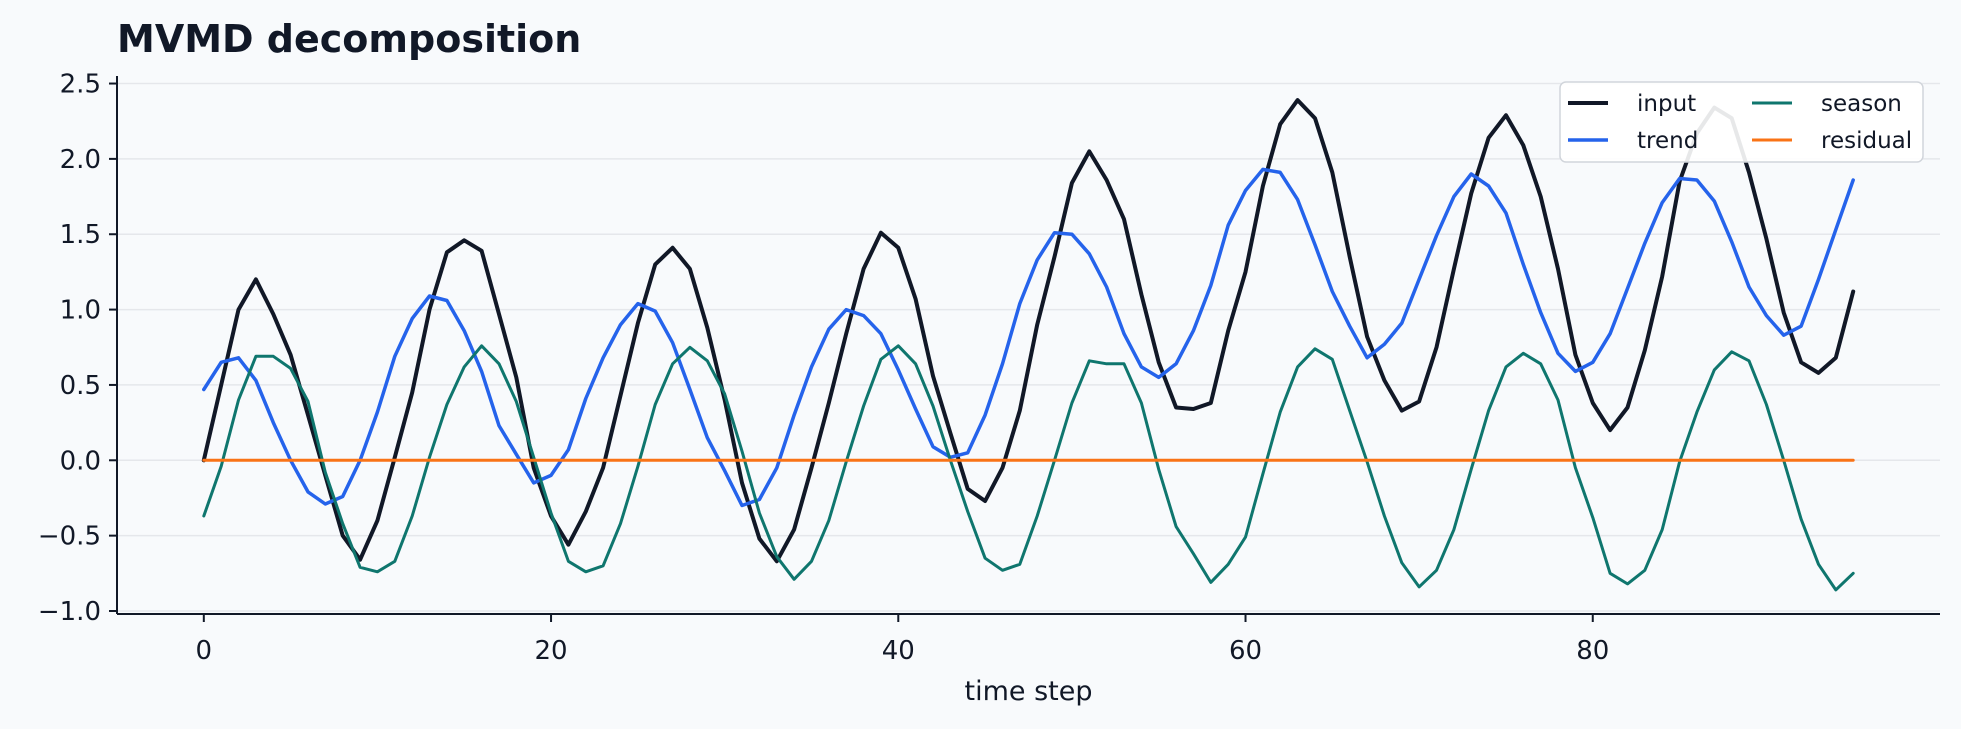  I want to click on legend-label-season: season, so click(1861, 104).